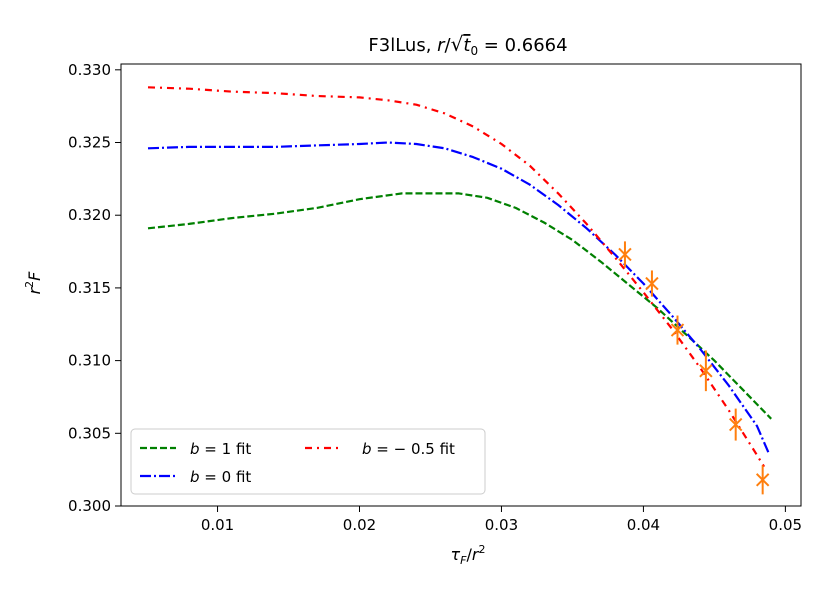  I want to click on x-tick-label: 0.03, so click(501, 525).